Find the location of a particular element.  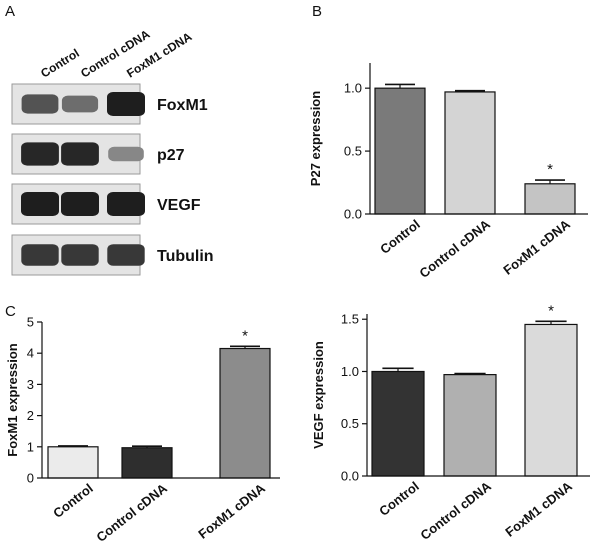

blot-protein-label: p27 is located at coordinates (171, 155).